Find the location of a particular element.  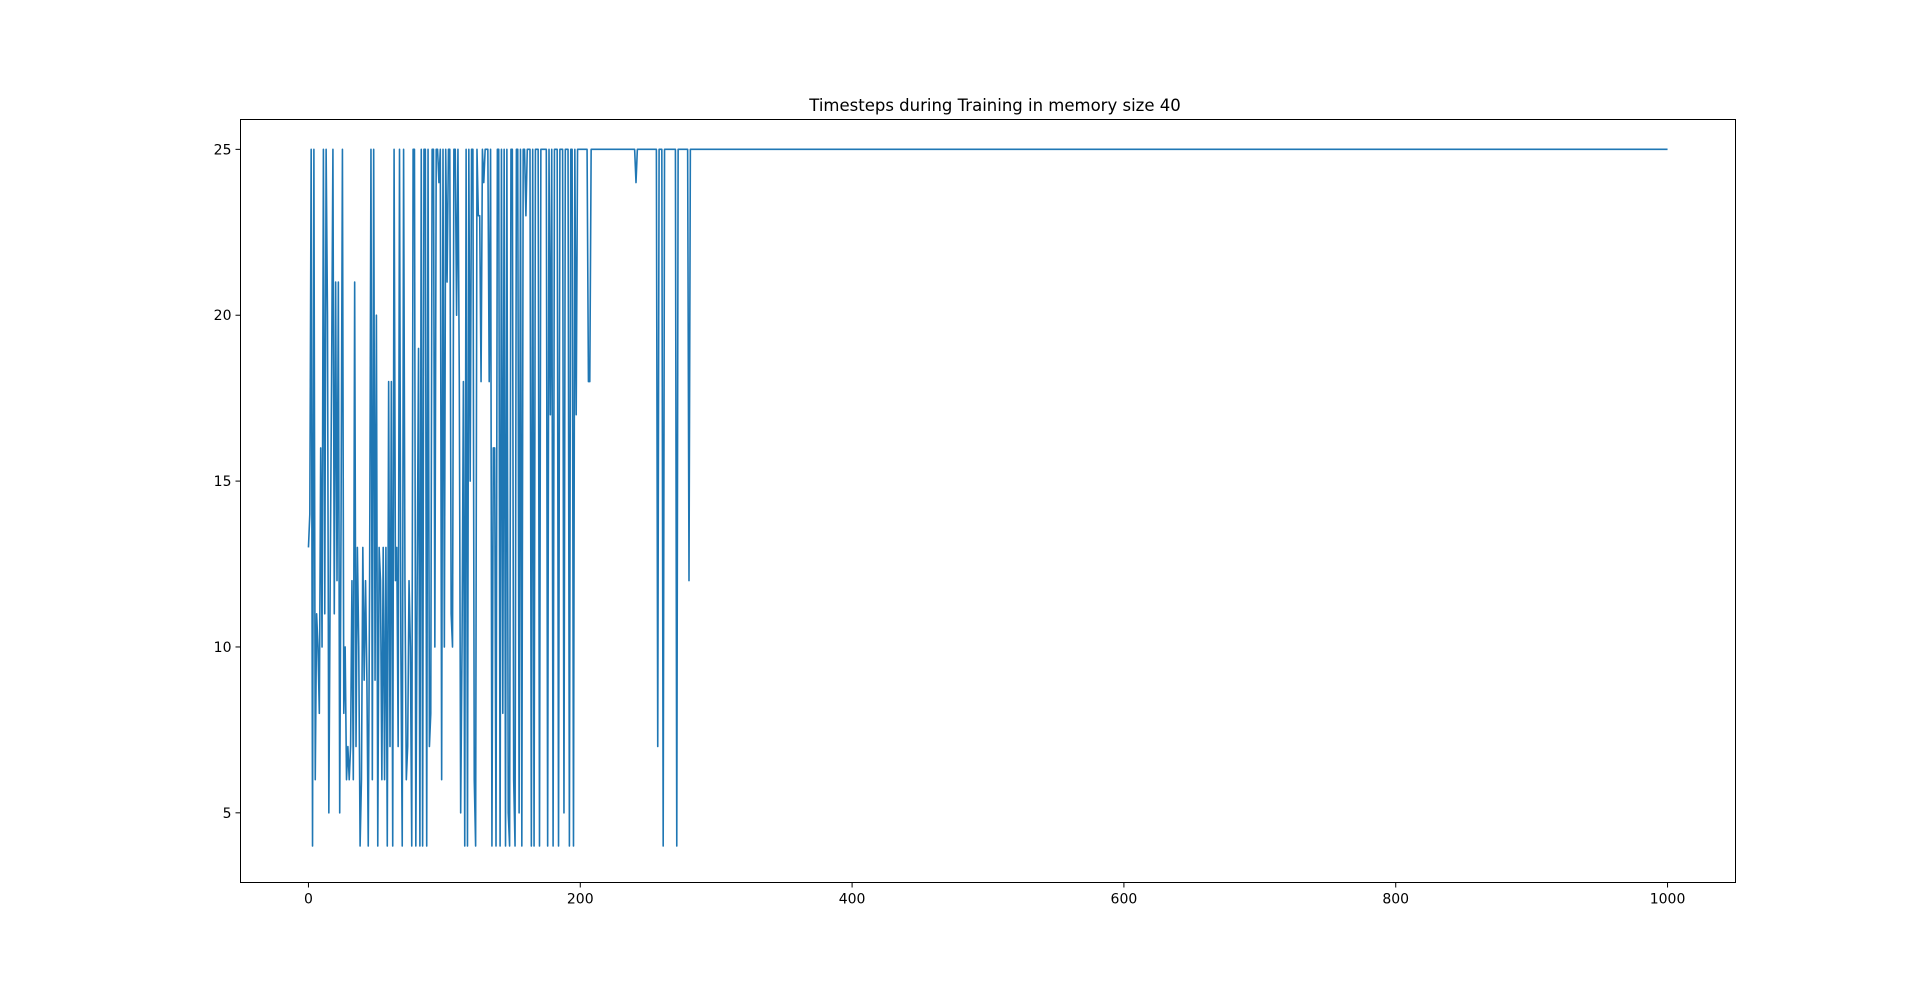

x-tick-label: 800 is located at coordinates (1395, 900).